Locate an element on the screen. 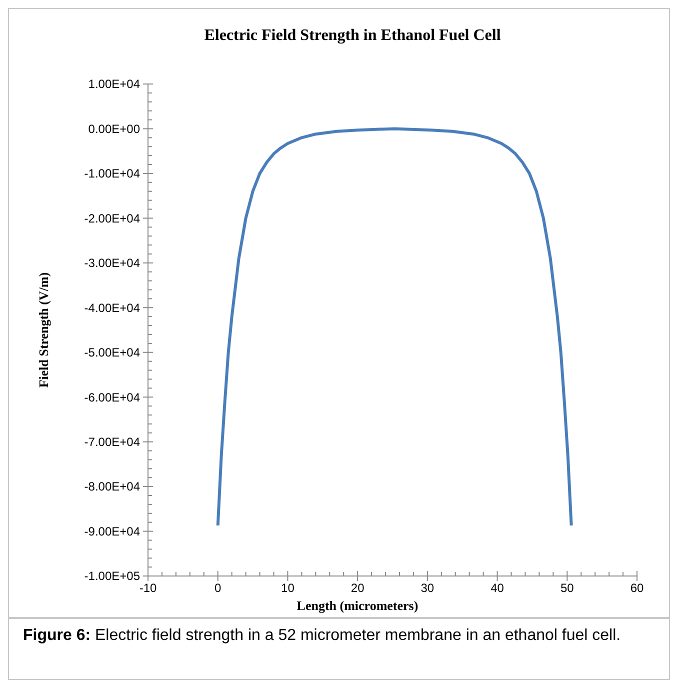 The width and height of the screenshot is (678, 684). chart-title: Electric Field Strength in Ethanol Fuel Cell is located at coordinates (353, 35).